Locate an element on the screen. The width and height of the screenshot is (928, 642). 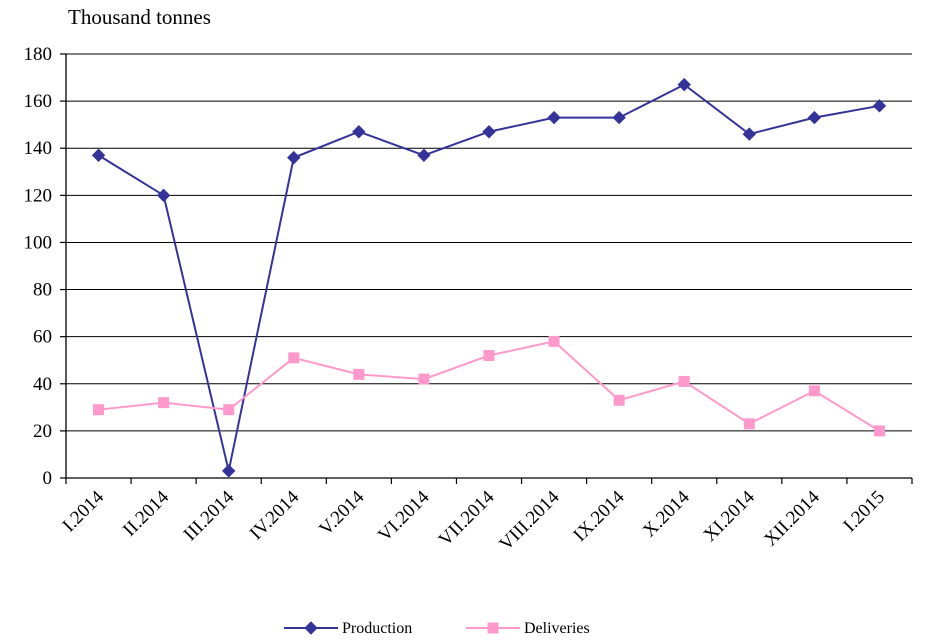
y-axis-unit-label: Thousand tonnes is located at coordinates (139, 17).